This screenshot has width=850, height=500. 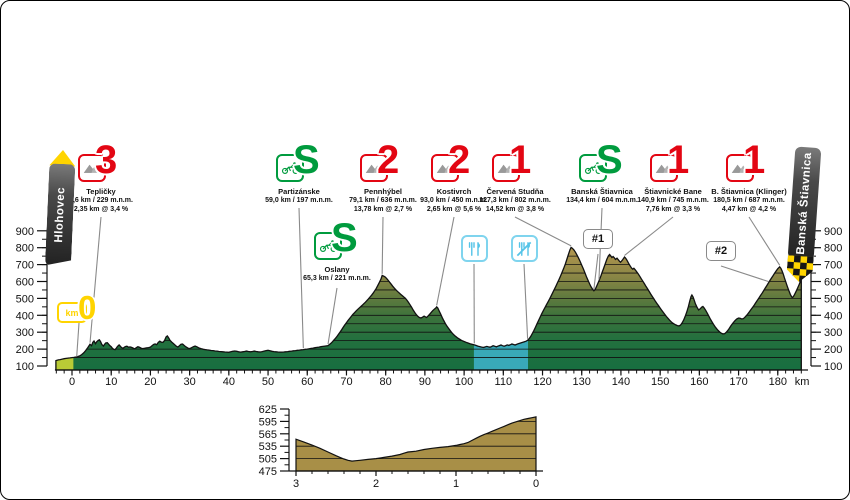 I want to click on svg-text: 150, so click(x=660, y=382).